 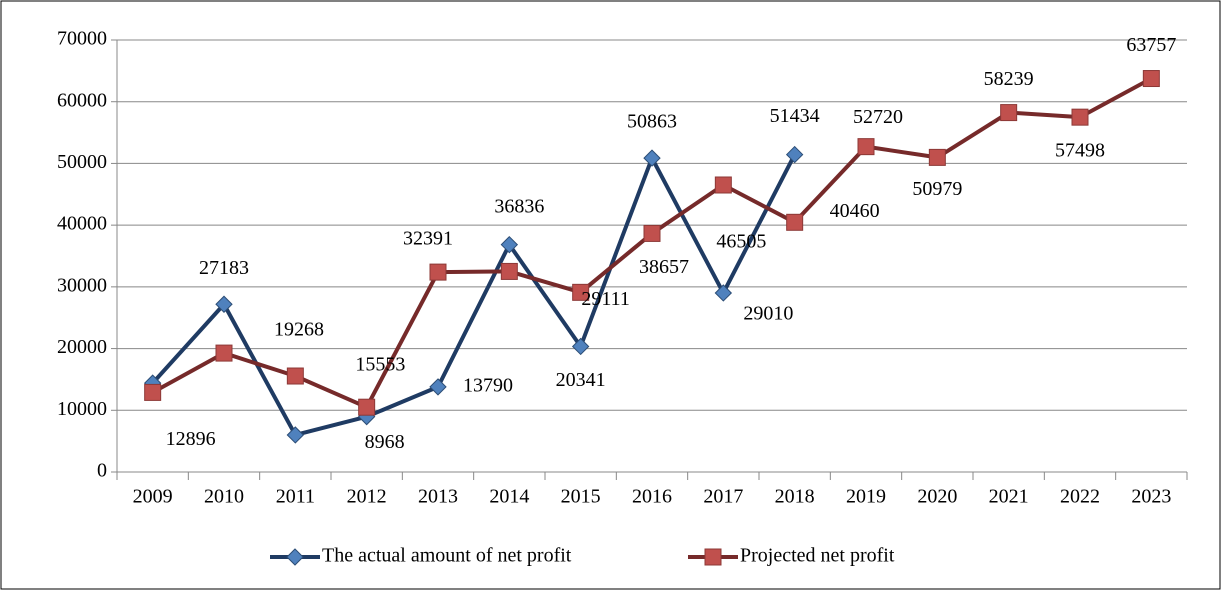 I want to click on x-tick-label: 2009, so click(x=153, y=497).